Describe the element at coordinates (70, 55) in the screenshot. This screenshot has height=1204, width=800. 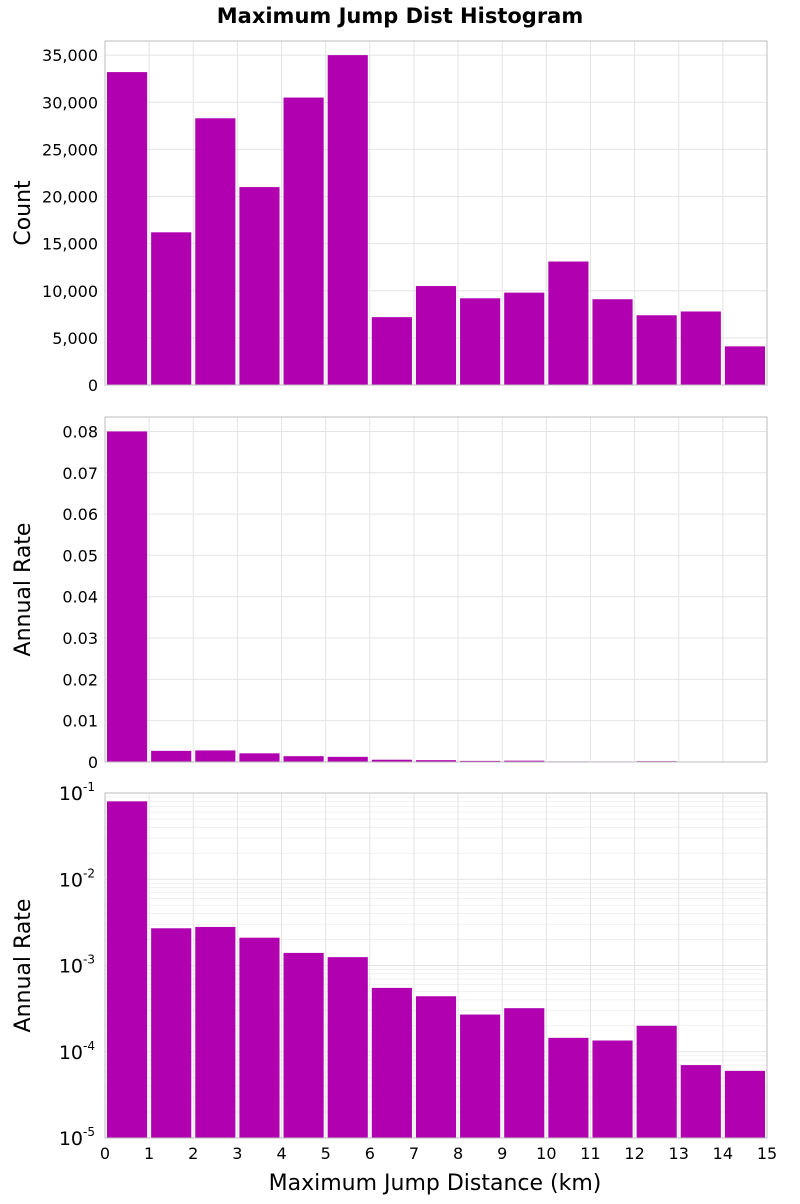
I see `y-tick-label: 35,000` at that location.